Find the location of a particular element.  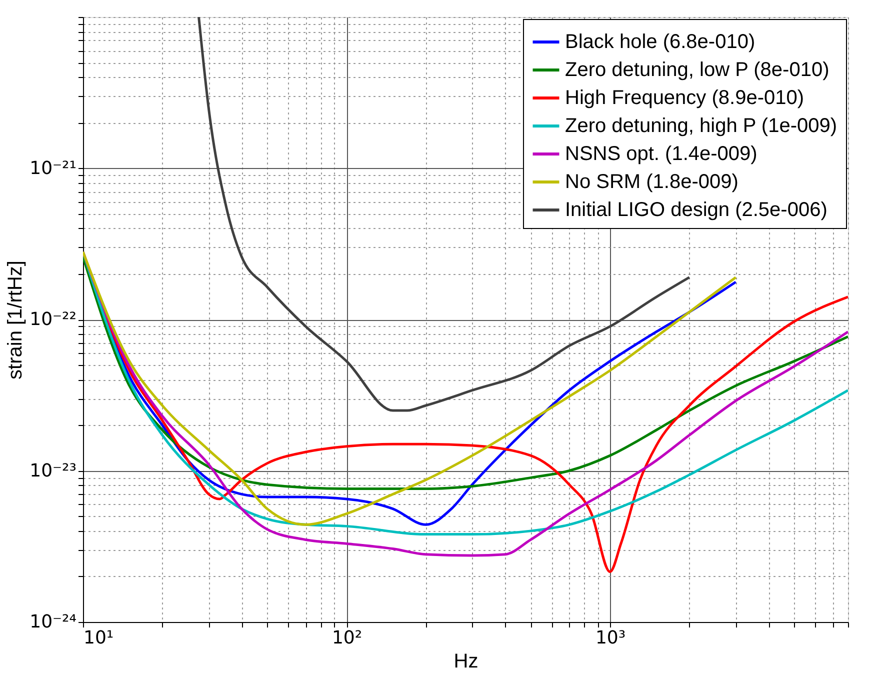

y-tick-label: 10⁻²³ is located at coordinates (53, 471).